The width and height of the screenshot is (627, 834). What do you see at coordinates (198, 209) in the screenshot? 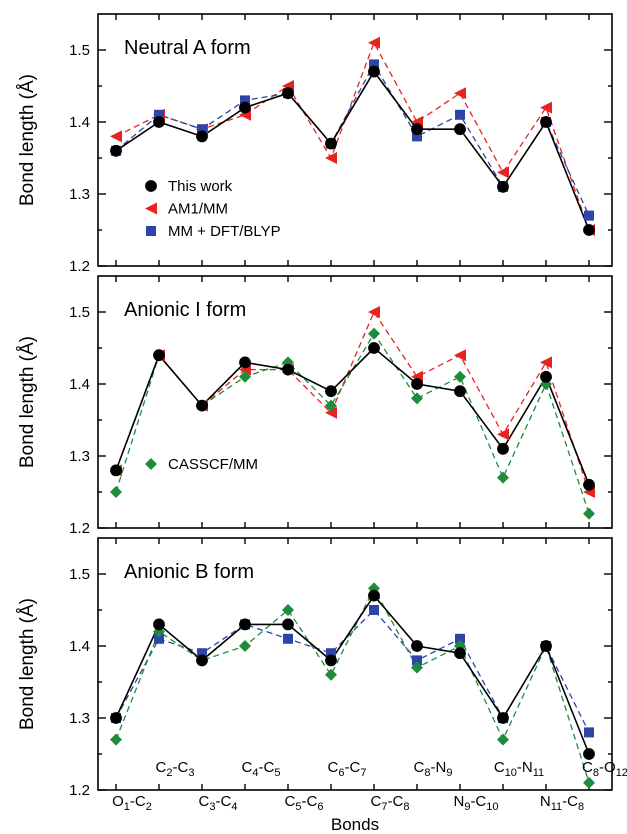
I see `legend-label: AM1/MM` at bounding box center [198, 209].